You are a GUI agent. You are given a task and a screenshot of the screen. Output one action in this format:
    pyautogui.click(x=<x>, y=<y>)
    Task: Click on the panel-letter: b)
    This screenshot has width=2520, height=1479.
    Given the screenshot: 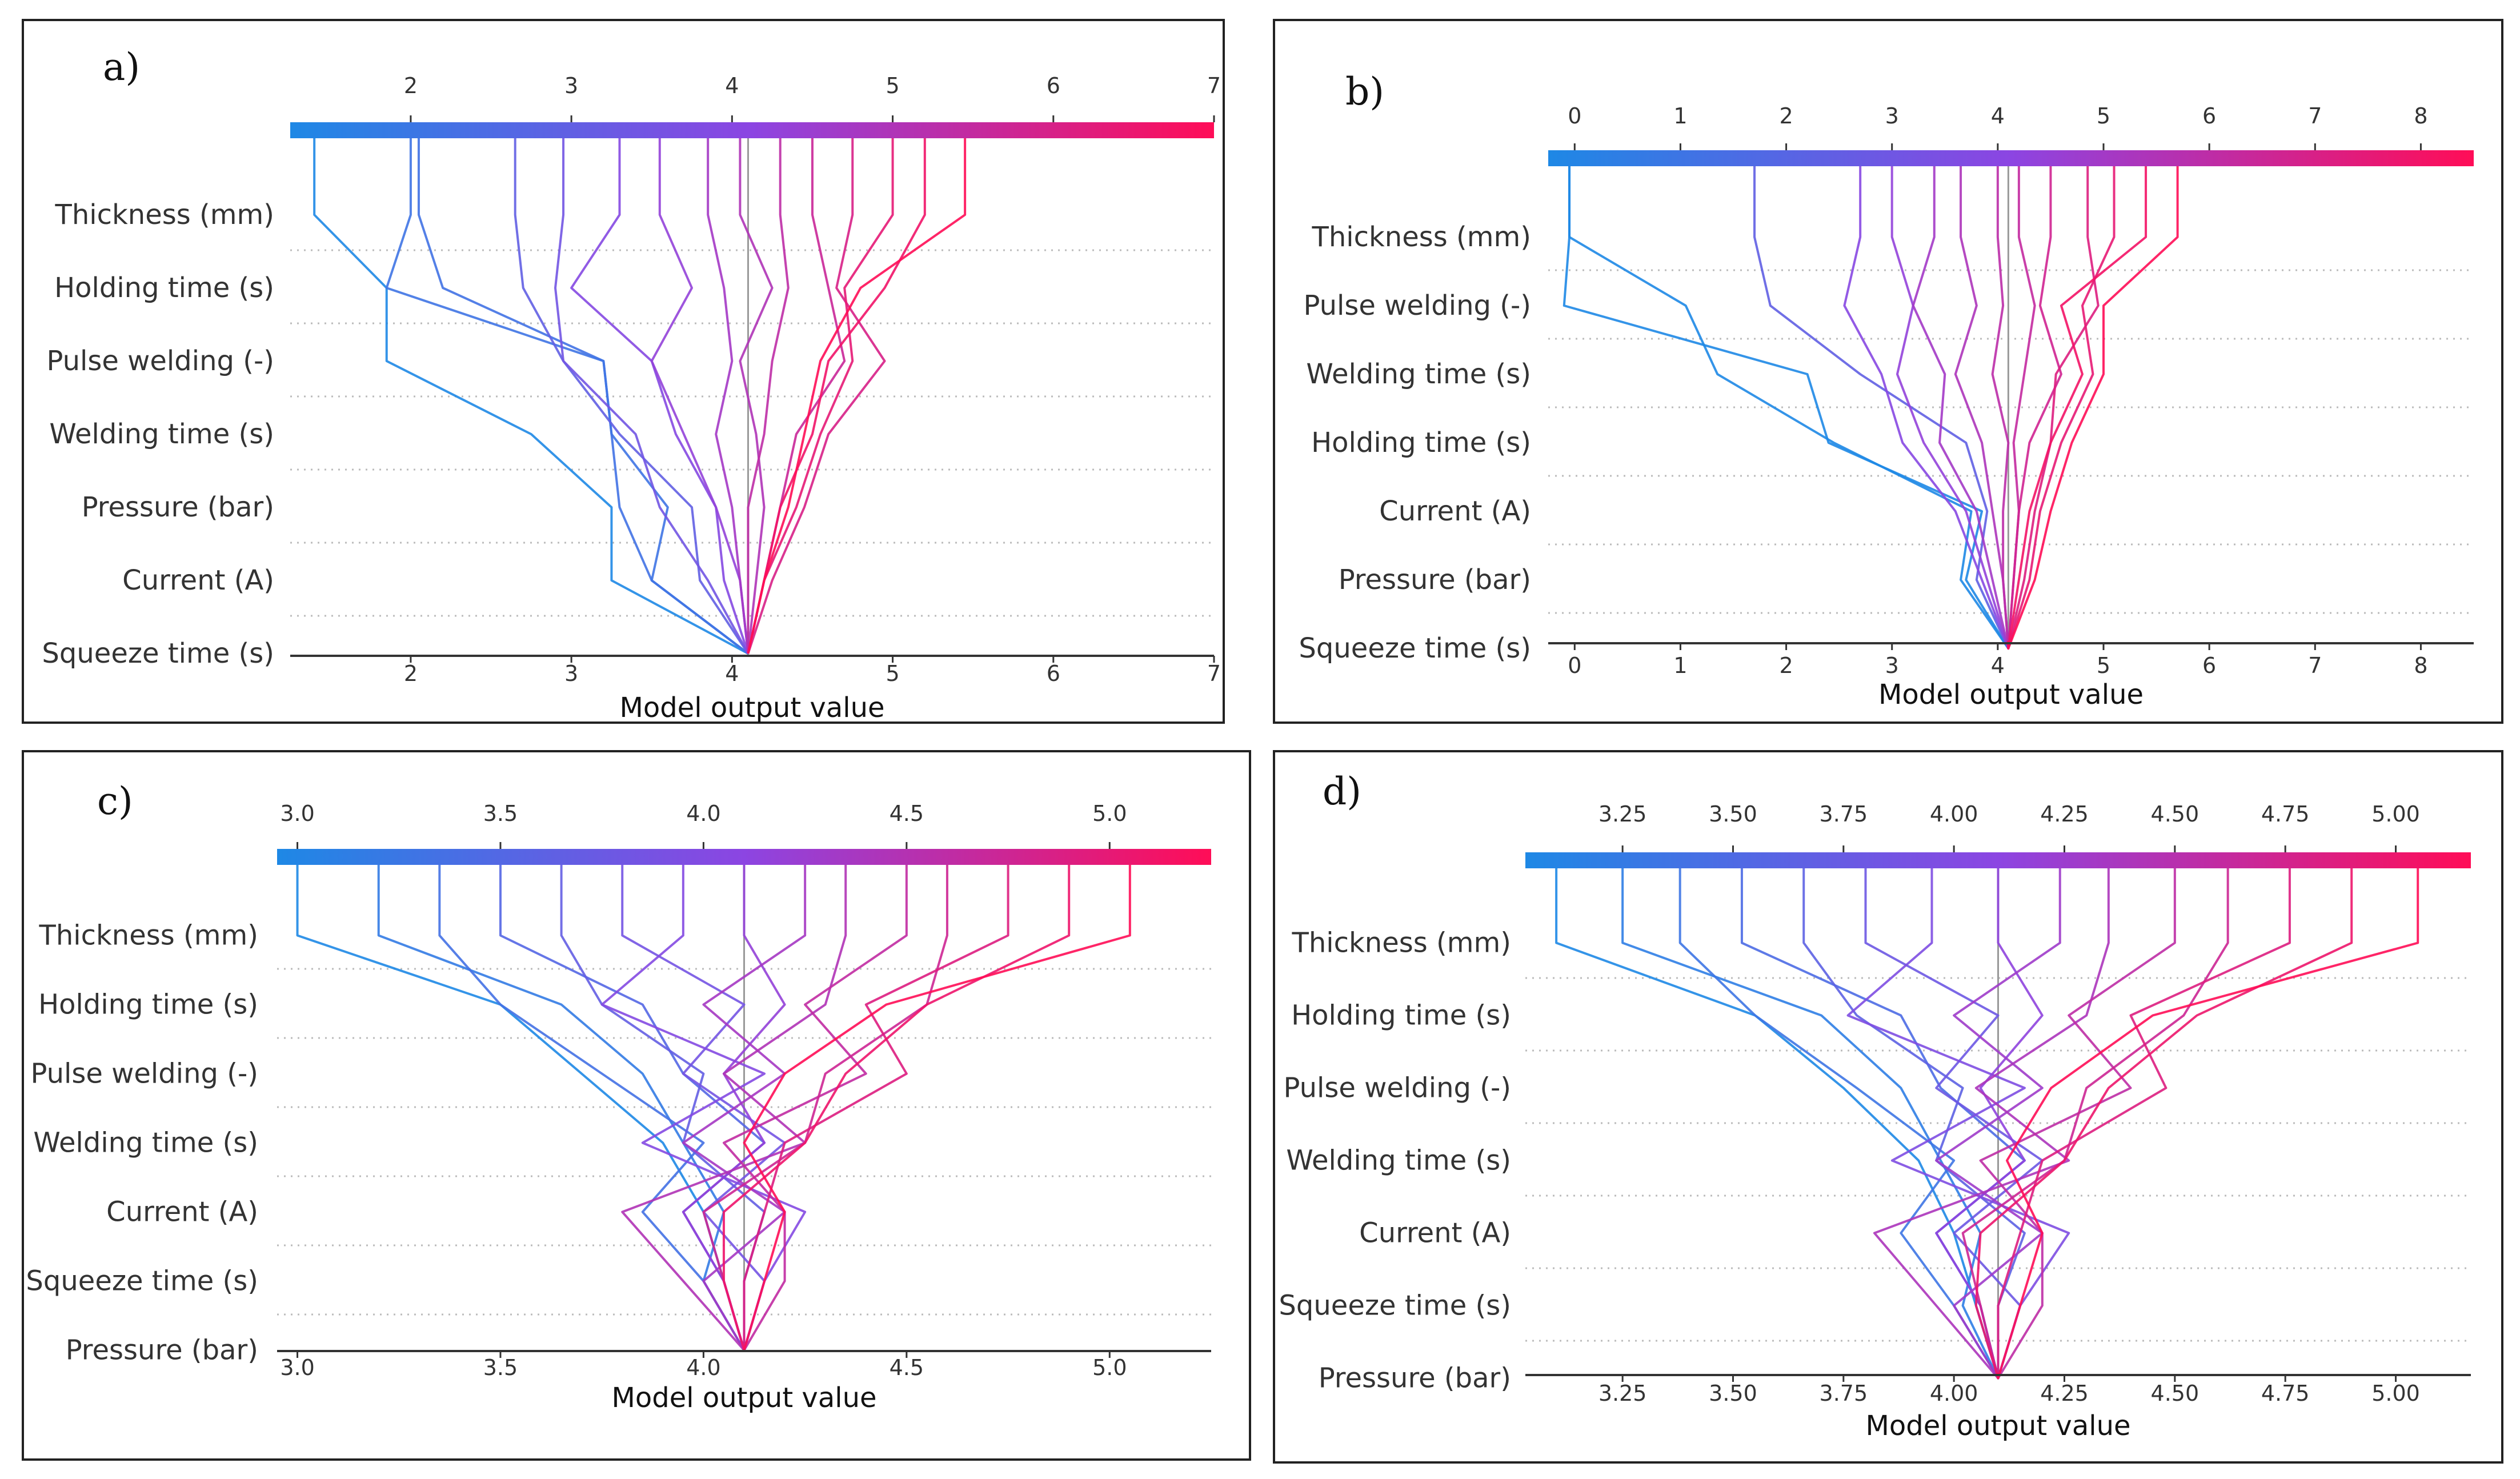 What is the action you would take?
    pyautogui.click(x=1364, y=92)
    